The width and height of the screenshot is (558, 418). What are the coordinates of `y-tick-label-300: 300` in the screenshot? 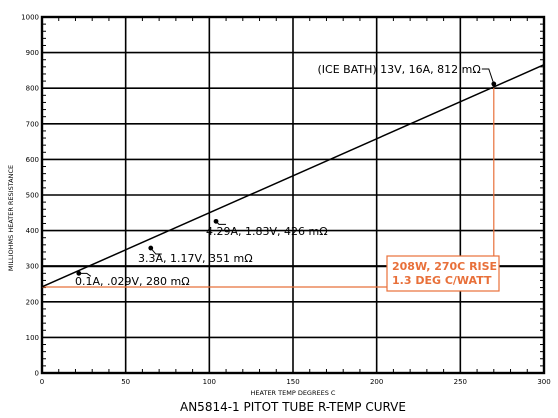 It's located at (32, 267).